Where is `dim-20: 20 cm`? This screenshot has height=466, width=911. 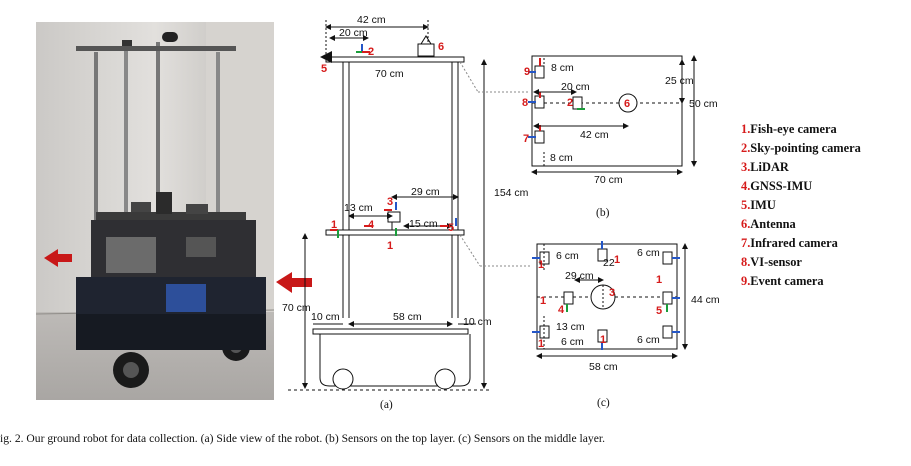
dim-20: 20 cm is located at coordinates (353, 33).